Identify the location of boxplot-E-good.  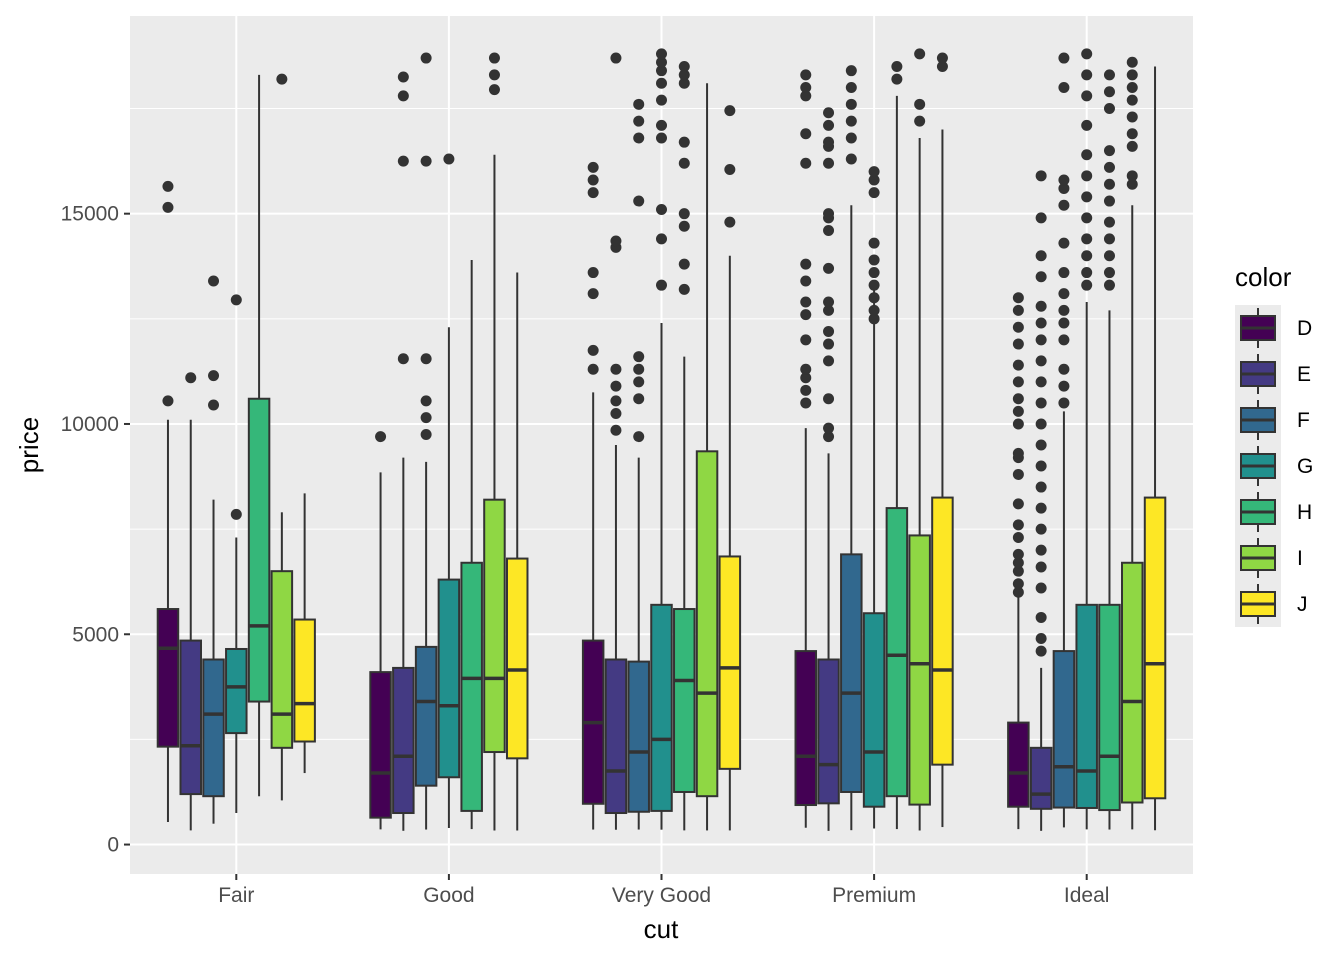
(403, 451).